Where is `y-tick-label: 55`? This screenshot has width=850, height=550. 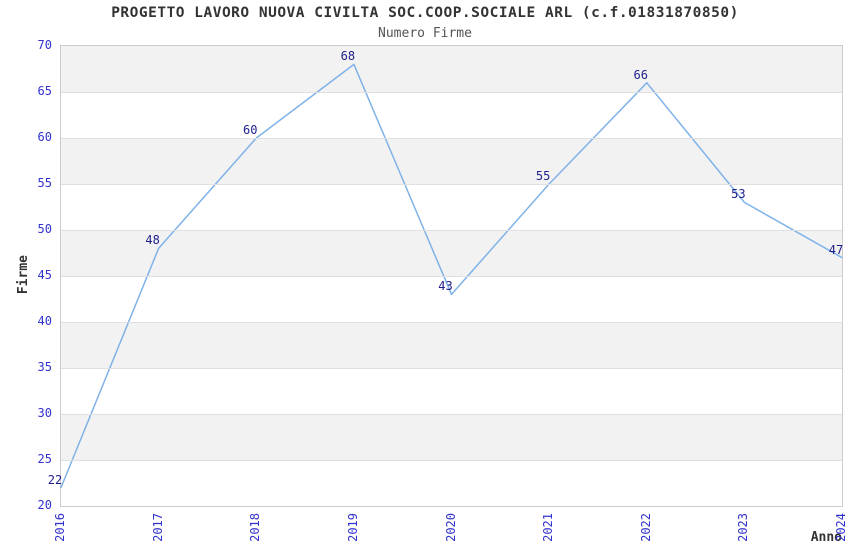
y-tick-label: 55 is located at coordinates (44, 183).